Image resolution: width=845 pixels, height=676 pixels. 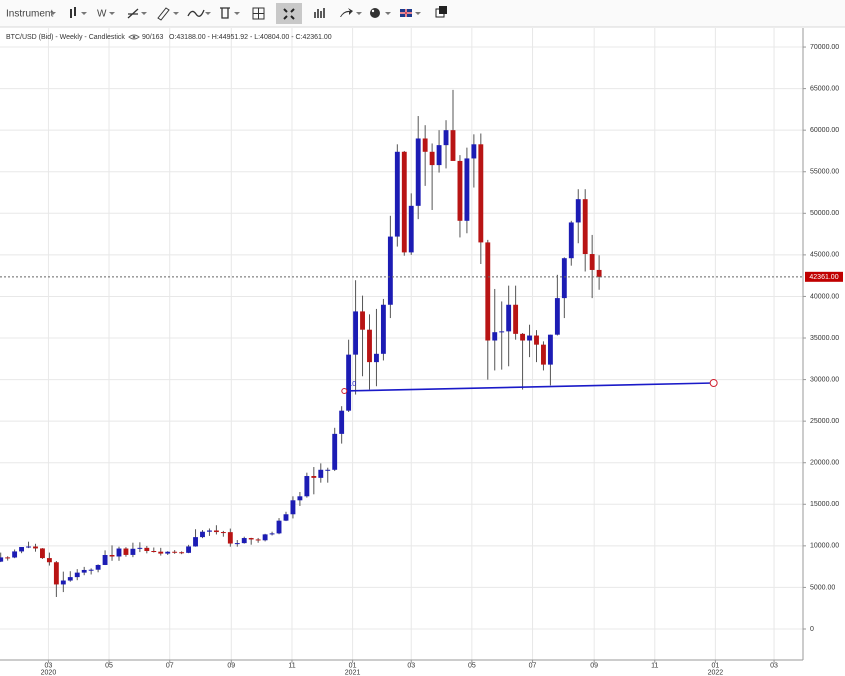 I want to click on y-tick-label: 70000.00, so click(x=824, y=47).